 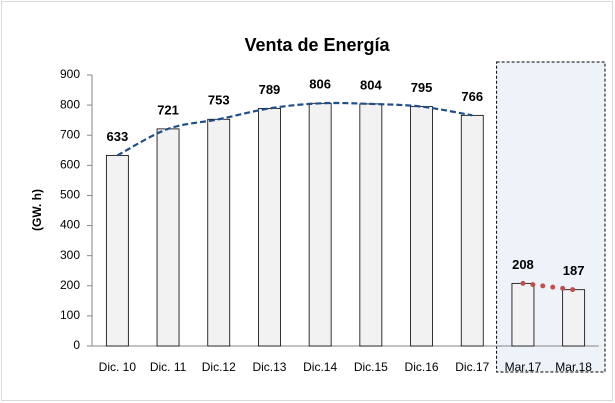 I want to click on y-tick-label: 600, so click(x=70, y=165).